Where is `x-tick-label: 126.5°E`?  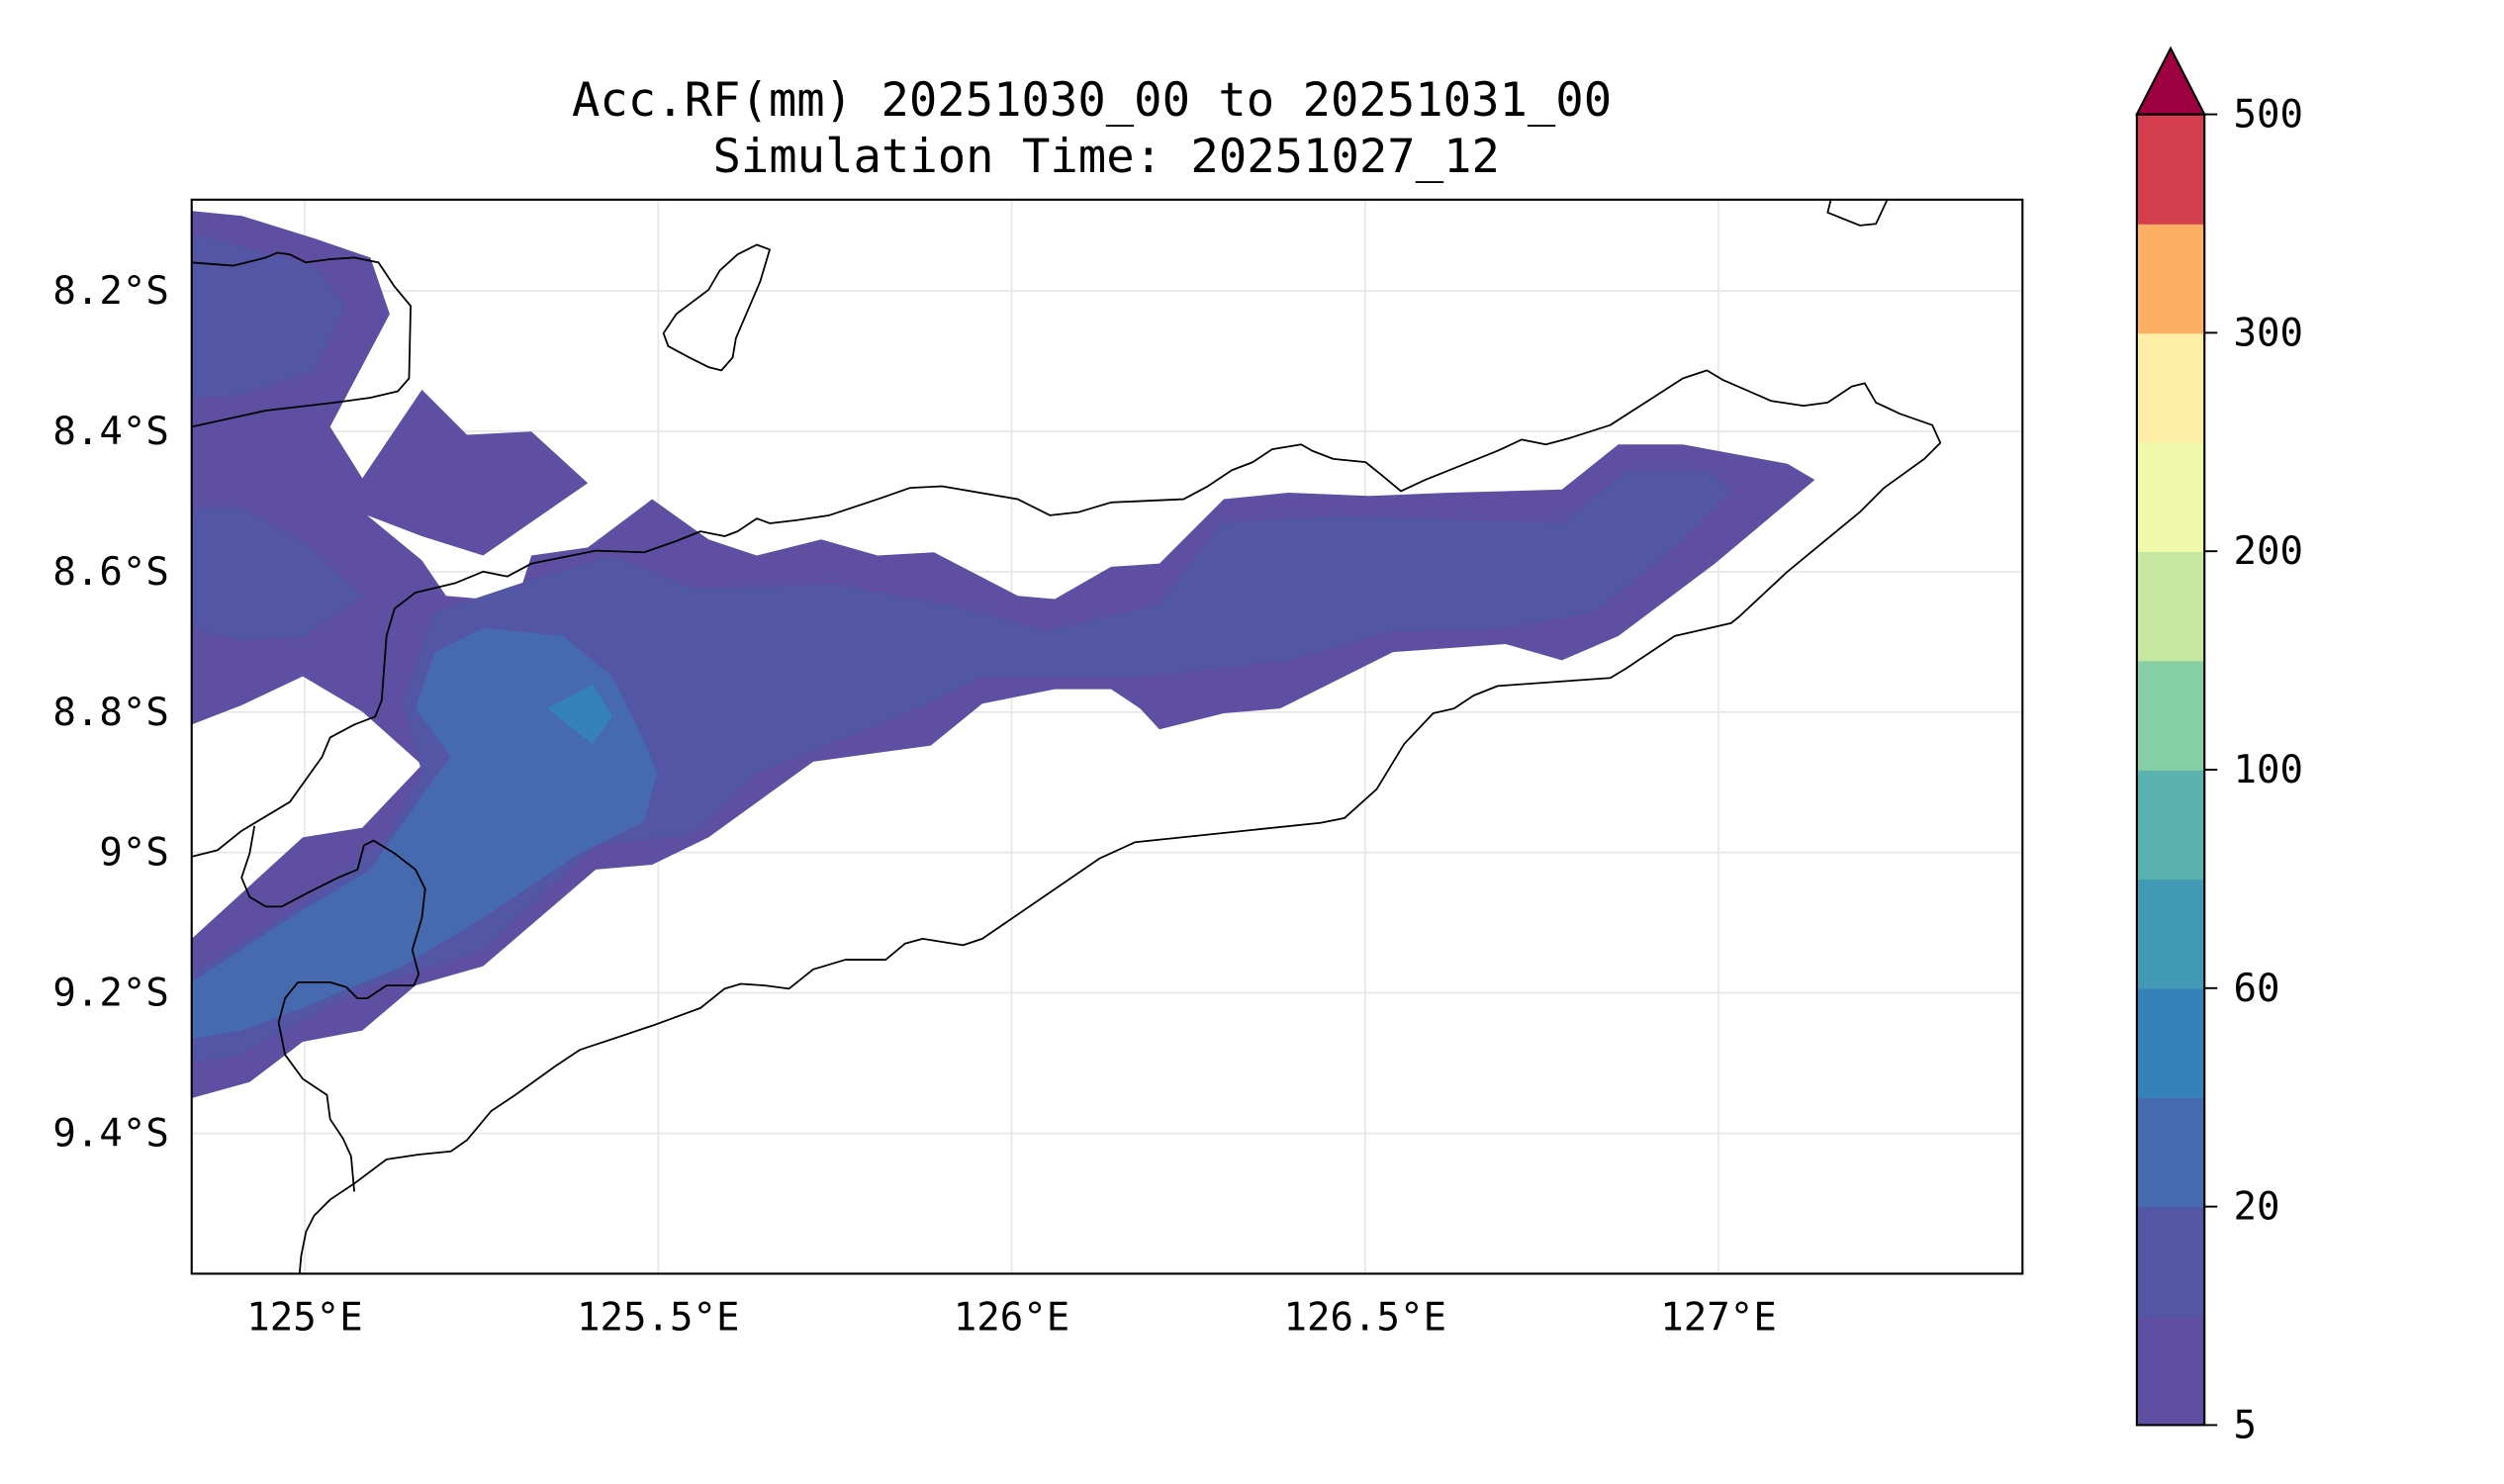
x-tick-label: 126.5°E is located at coordinates (1365, 1317).